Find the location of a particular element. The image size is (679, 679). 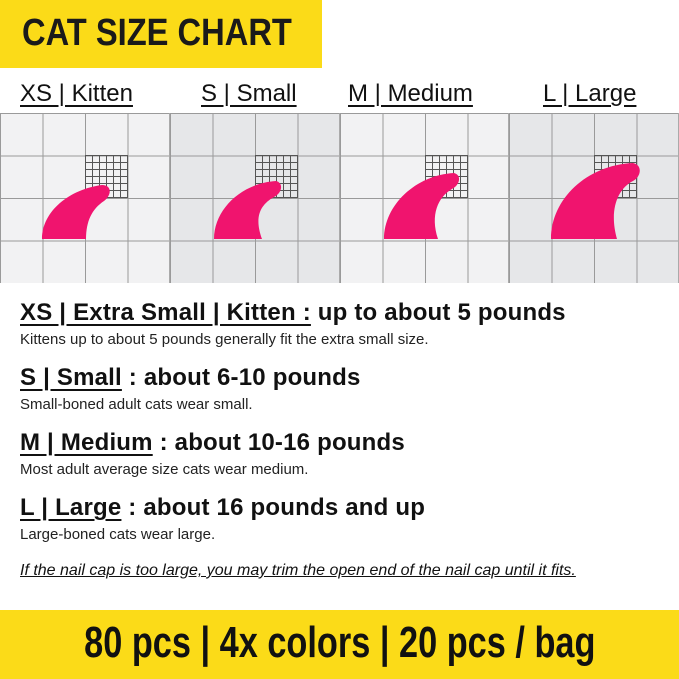

size-l-description: Large-boned cats wear large. is located at coordinates (118, 534).